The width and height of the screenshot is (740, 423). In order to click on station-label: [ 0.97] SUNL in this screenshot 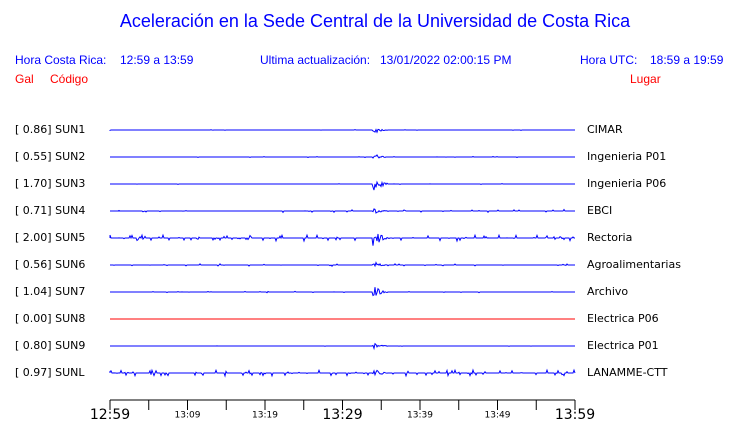, I will do `click(50, 372)`.